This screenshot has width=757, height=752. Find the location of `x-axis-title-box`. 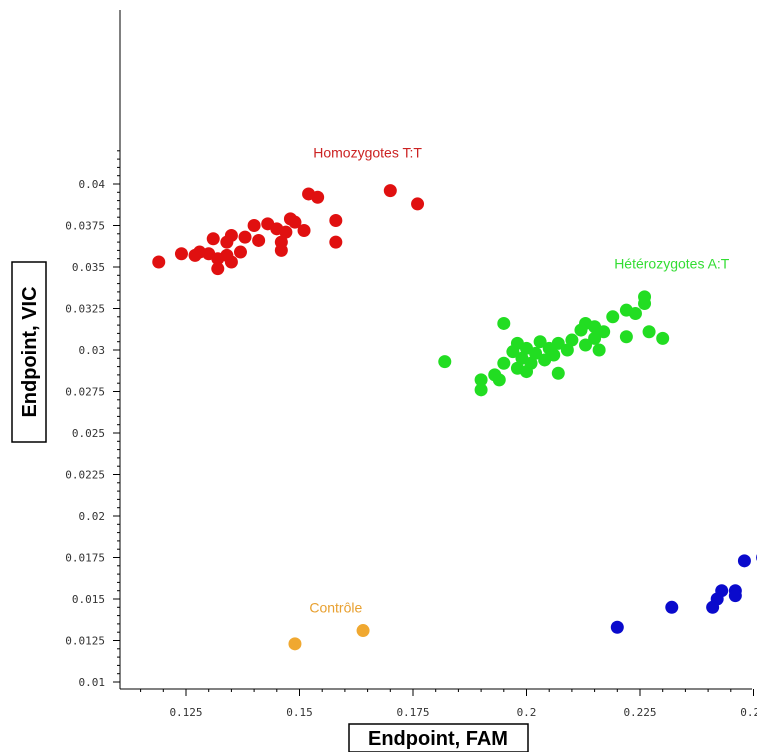

x-axis-title-box is located at coordinates (438, 737).